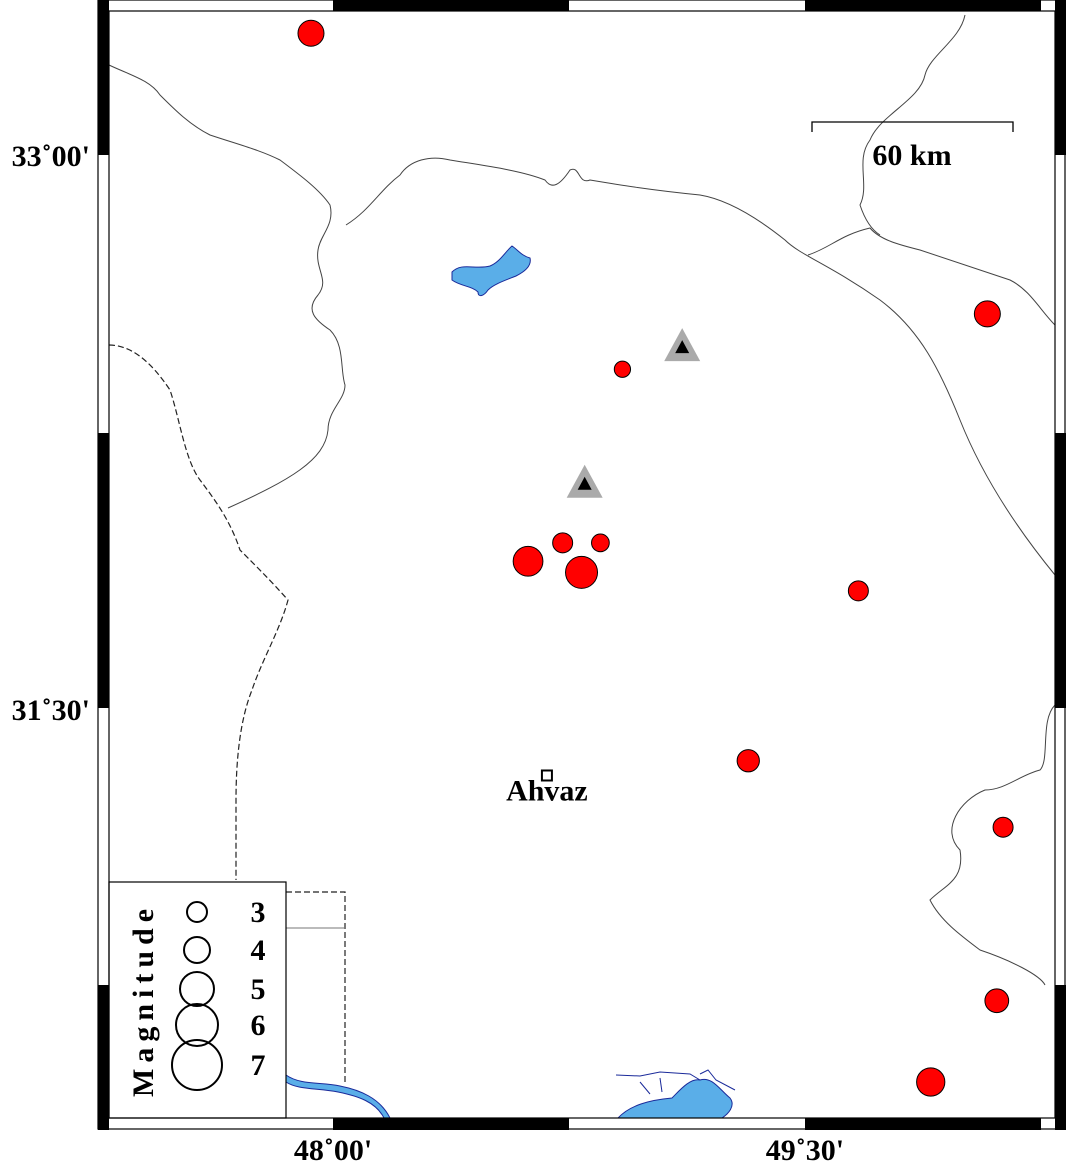 The width and height of the screenshot is (1066, 1167). I want to click on scale-bar-line, so click(912, 126).